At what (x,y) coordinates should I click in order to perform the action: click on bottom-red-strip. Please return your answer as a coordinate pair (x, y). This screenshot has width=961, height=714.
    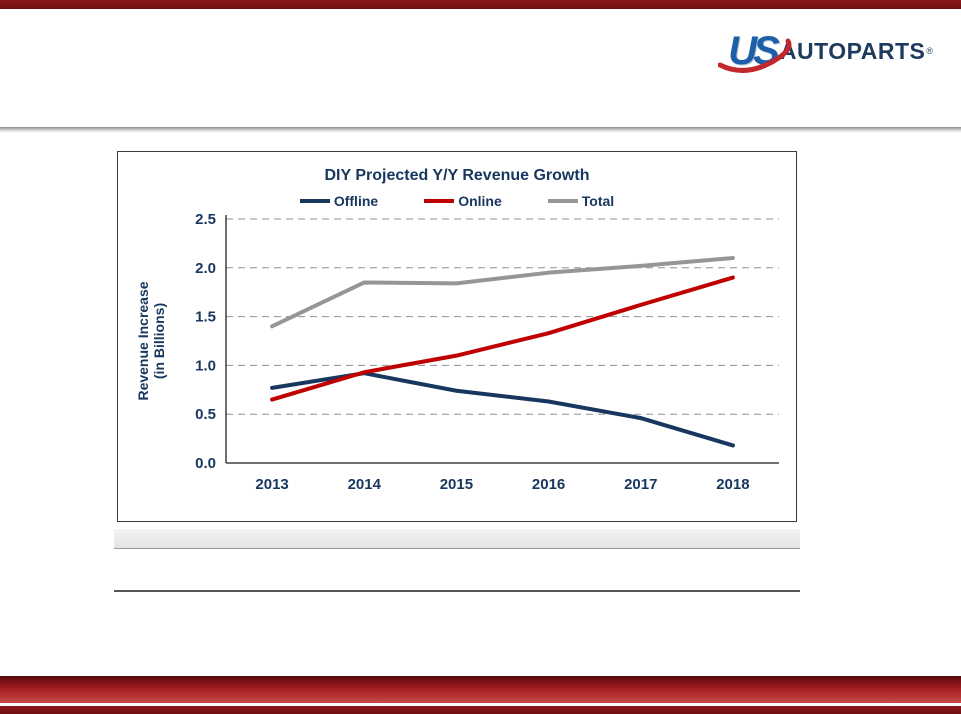
    Looking at the image, I should click on (480, 710).